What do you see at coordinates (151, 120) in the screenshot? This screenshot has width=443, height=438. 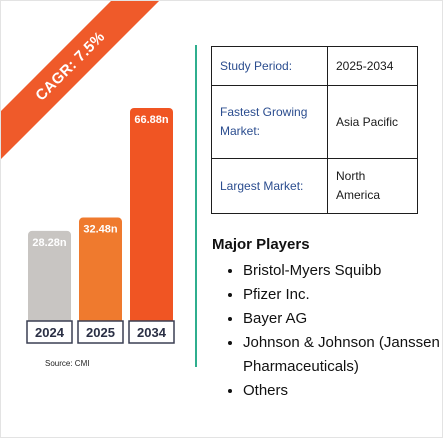 I see `bar-value-label: 66.88n` at bounding box center [151, 120].